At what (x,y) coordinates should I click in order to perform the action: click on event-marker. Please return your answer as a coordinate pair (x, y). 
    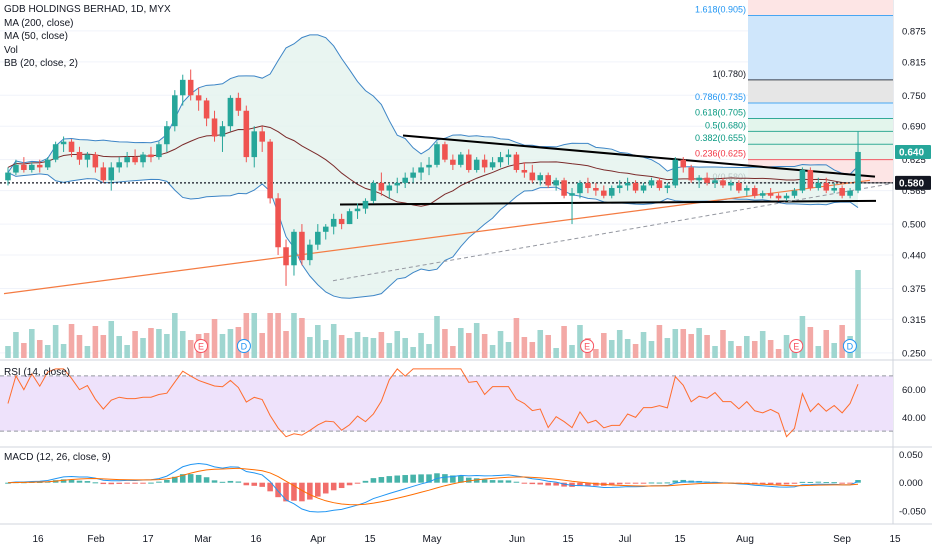
    Looking at the image, I should click on (796, 346).